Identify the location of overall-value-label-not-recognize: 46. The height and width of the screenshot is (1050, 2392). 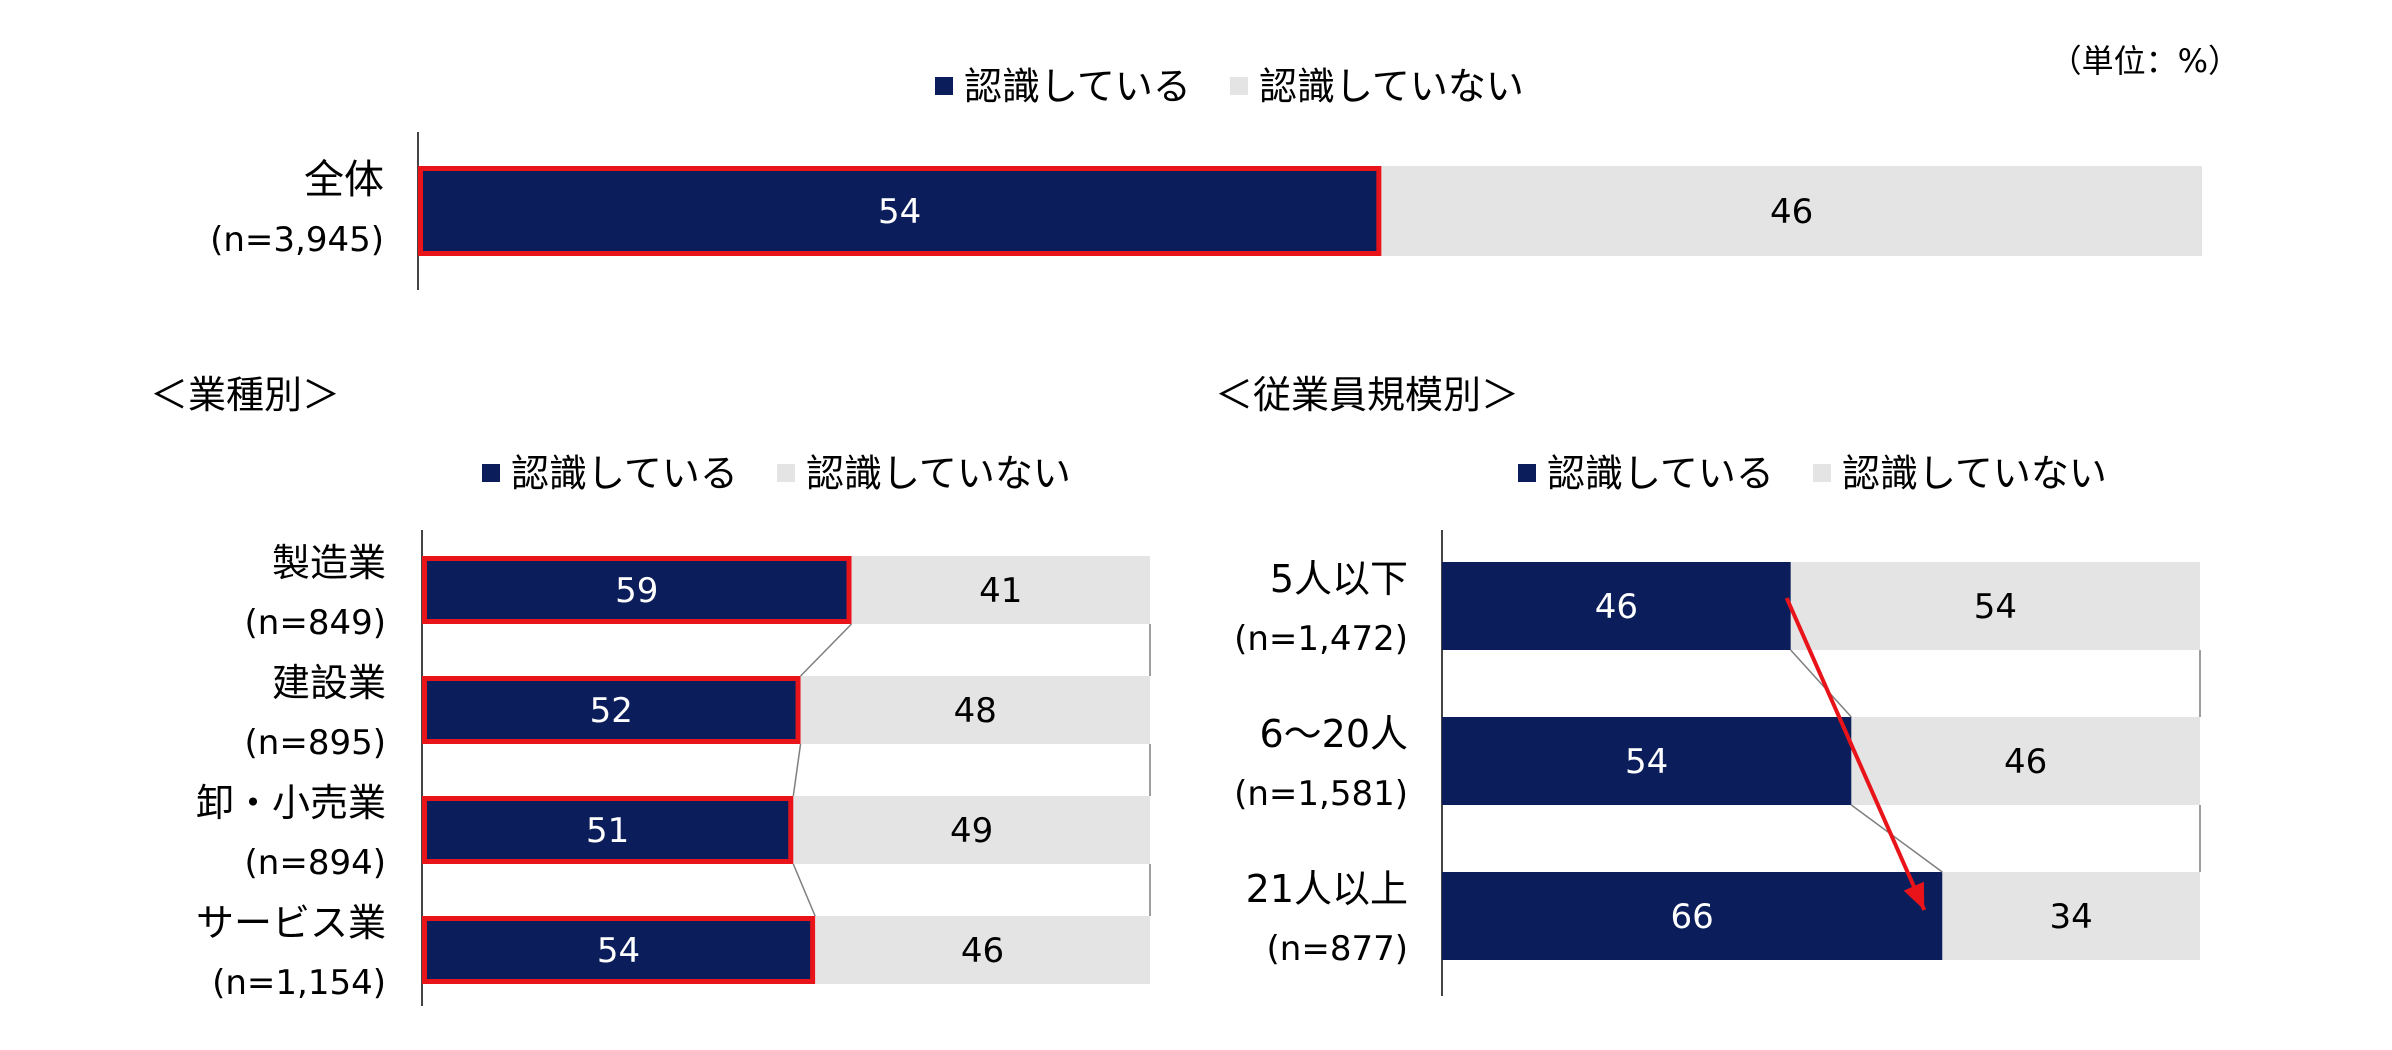
(1791, 212).